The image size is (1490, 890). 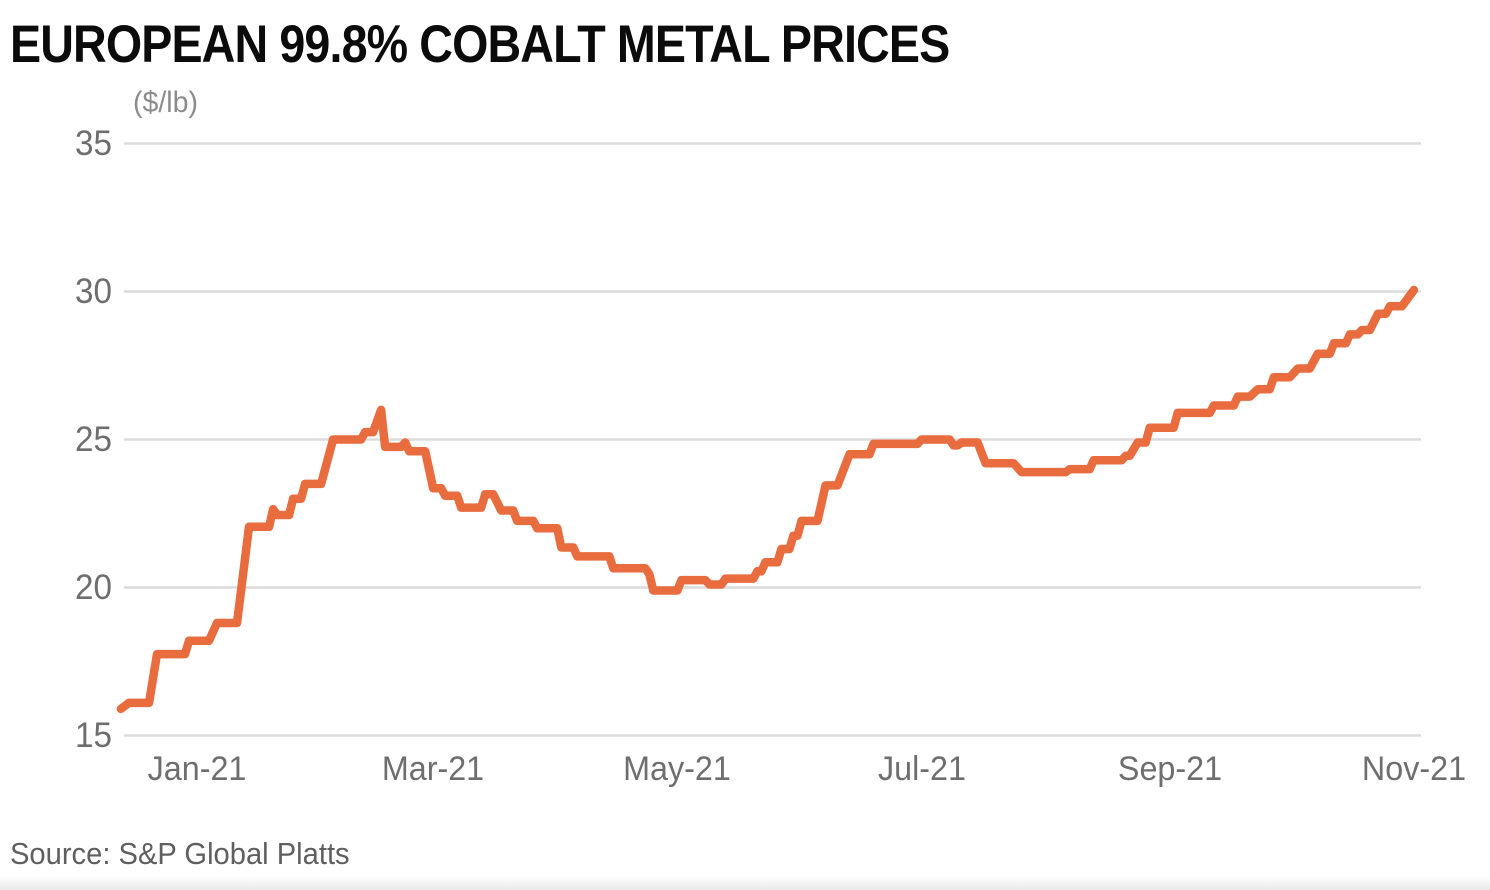 What do you see at coordinates (480, 44) in the screenshot?
I see `chart-title: EUROPEAN 99.8% COBALT METAL PRICES` at bounding box center [480, 44].